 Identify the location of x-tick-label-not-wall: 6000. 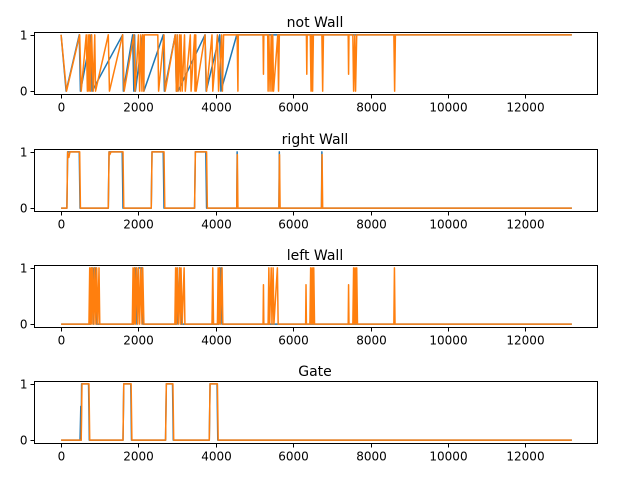
(293, 108).